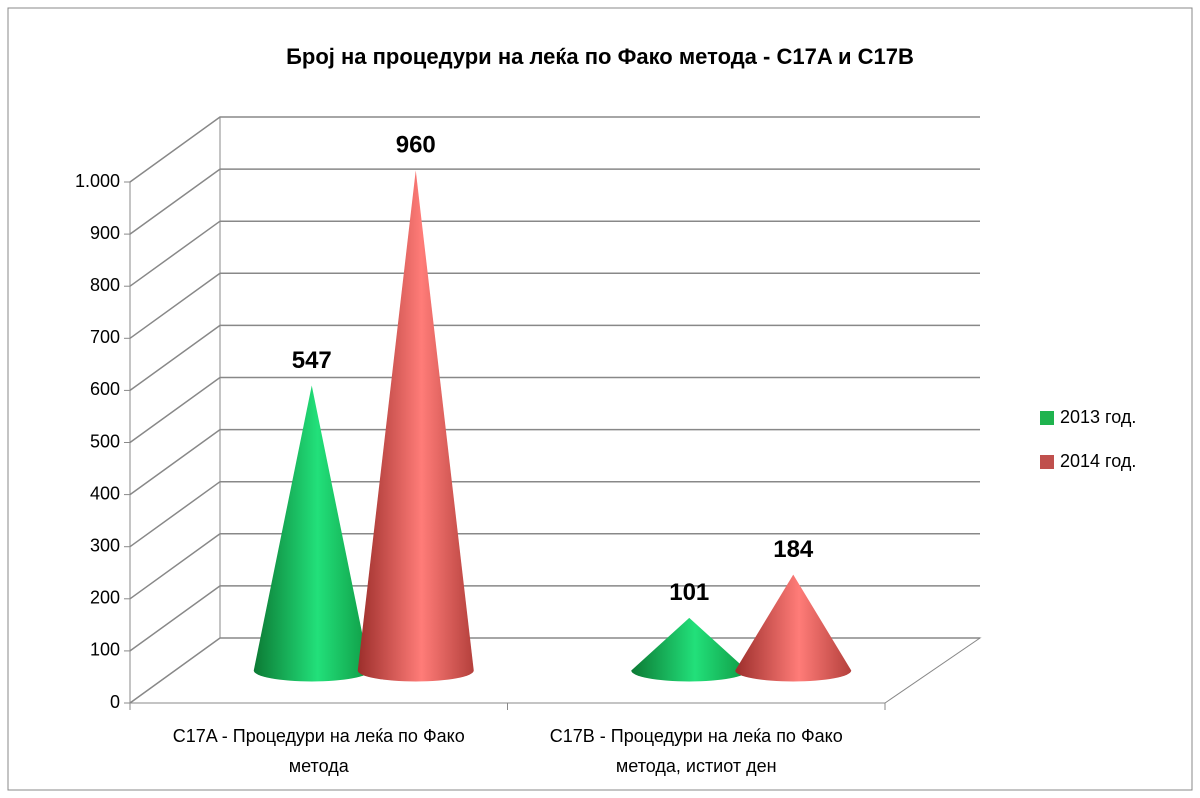  I want to click on value-label: 101, so click(689, 592).